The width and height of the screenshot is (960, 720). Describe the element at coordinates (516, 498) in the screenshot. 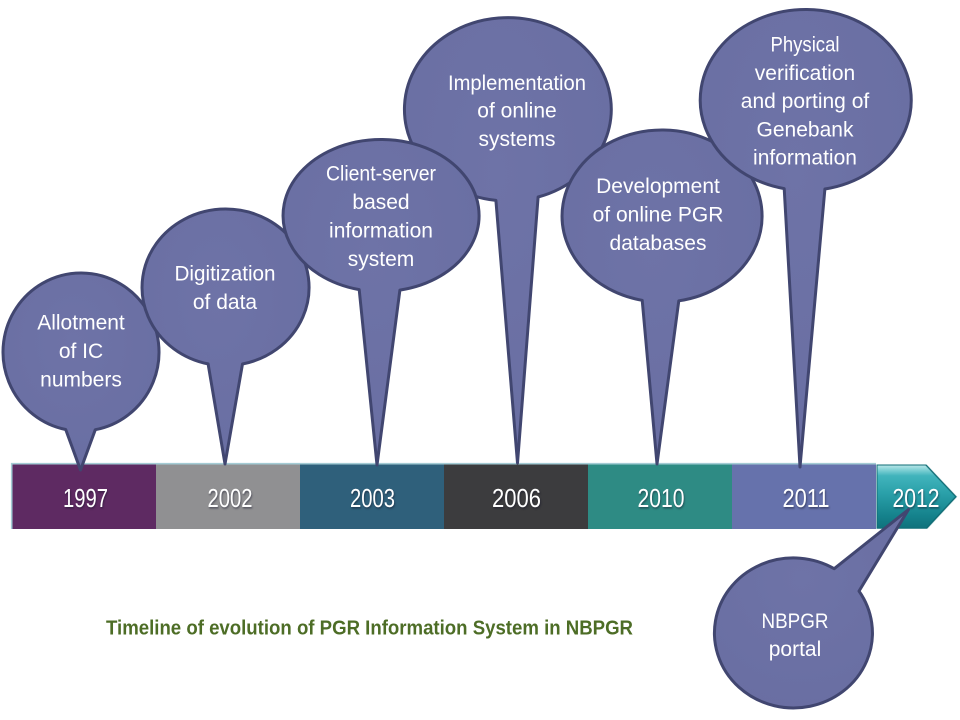

I see `svg-text: 2006` at that location.